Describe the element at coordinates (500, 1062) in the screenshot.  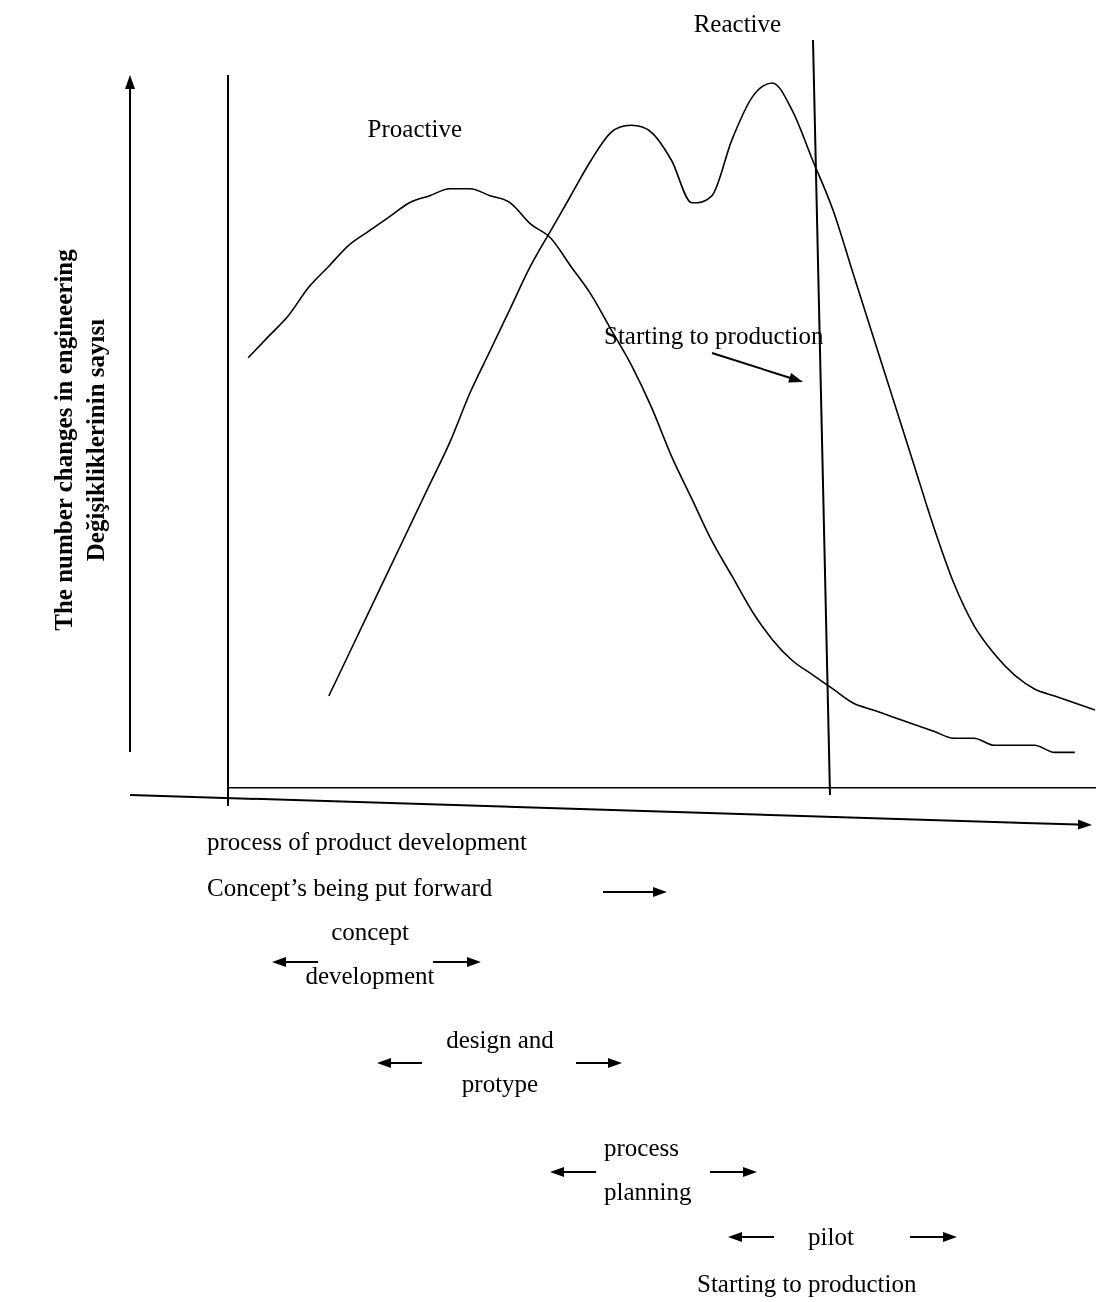
I see `text: design and protype` at that location.